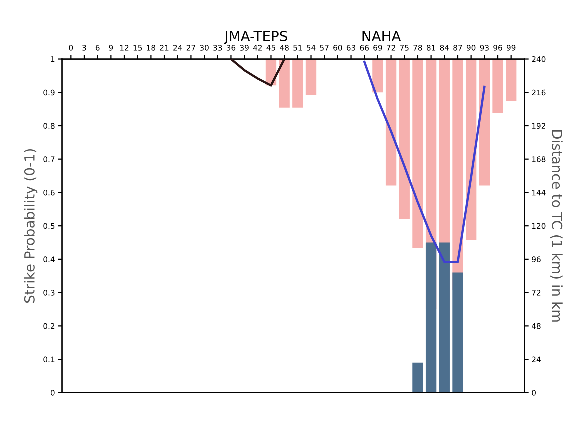 The image size is (566, 439). What do you see at coordinates (556, 226) in the screenshot?
I see `y2-axis-title: Distance to TC (1 km) in km` at bounding box center [556, 226].